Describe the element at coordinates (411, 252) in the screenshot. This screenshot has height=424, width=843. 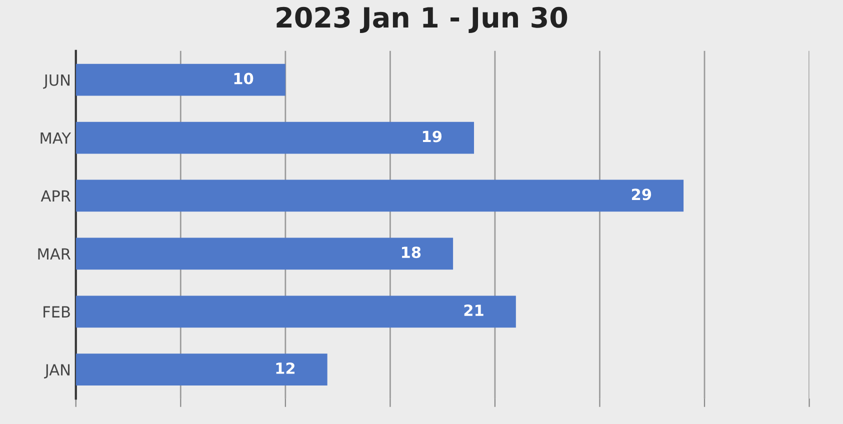
I see `data-label: 18` at that location.